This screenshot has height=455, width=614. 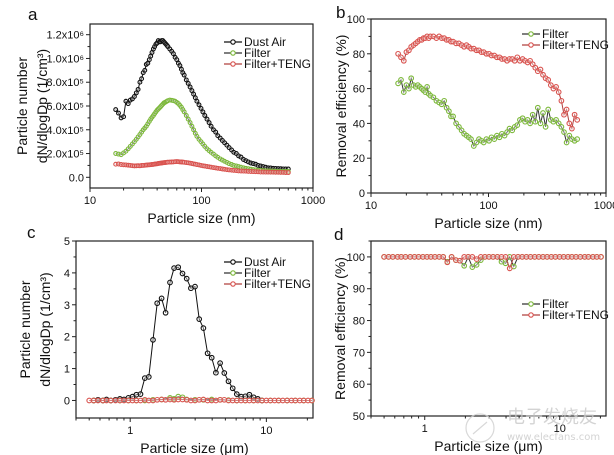 I want to click on y-axis-label: Removal efficiency (%), so click(x=341, y=106).